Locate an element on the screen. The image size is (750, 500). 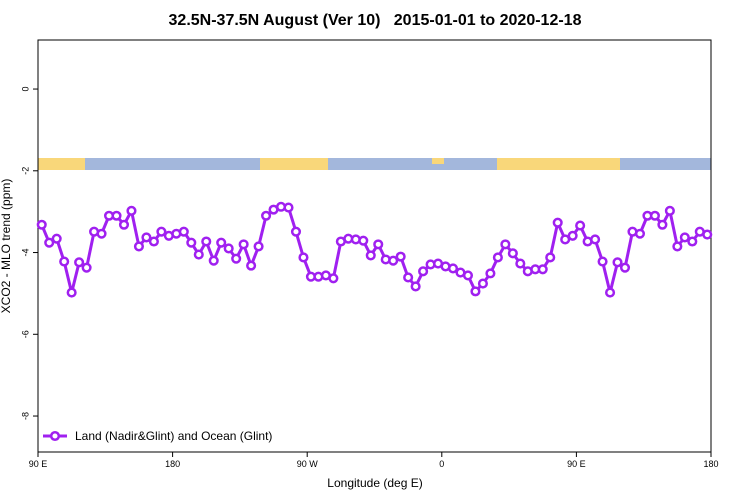
y-tick-label: -8 is located at coordinates (25, 416).